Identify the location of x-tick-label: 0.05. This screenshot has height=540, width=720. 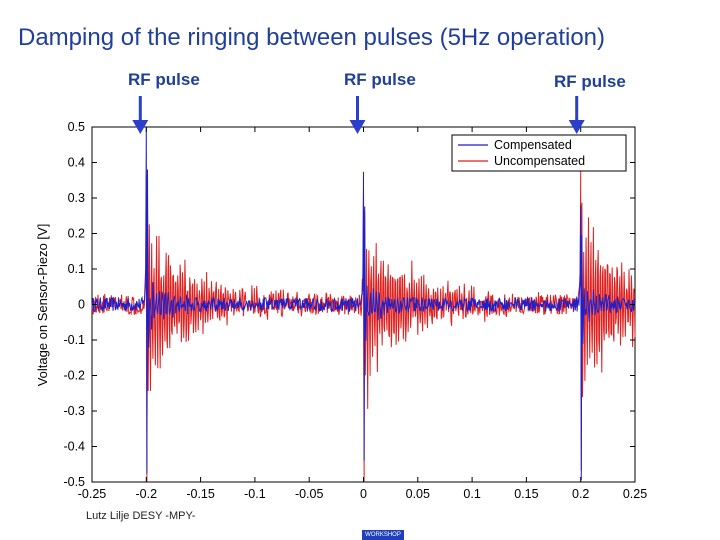
(418, 494).